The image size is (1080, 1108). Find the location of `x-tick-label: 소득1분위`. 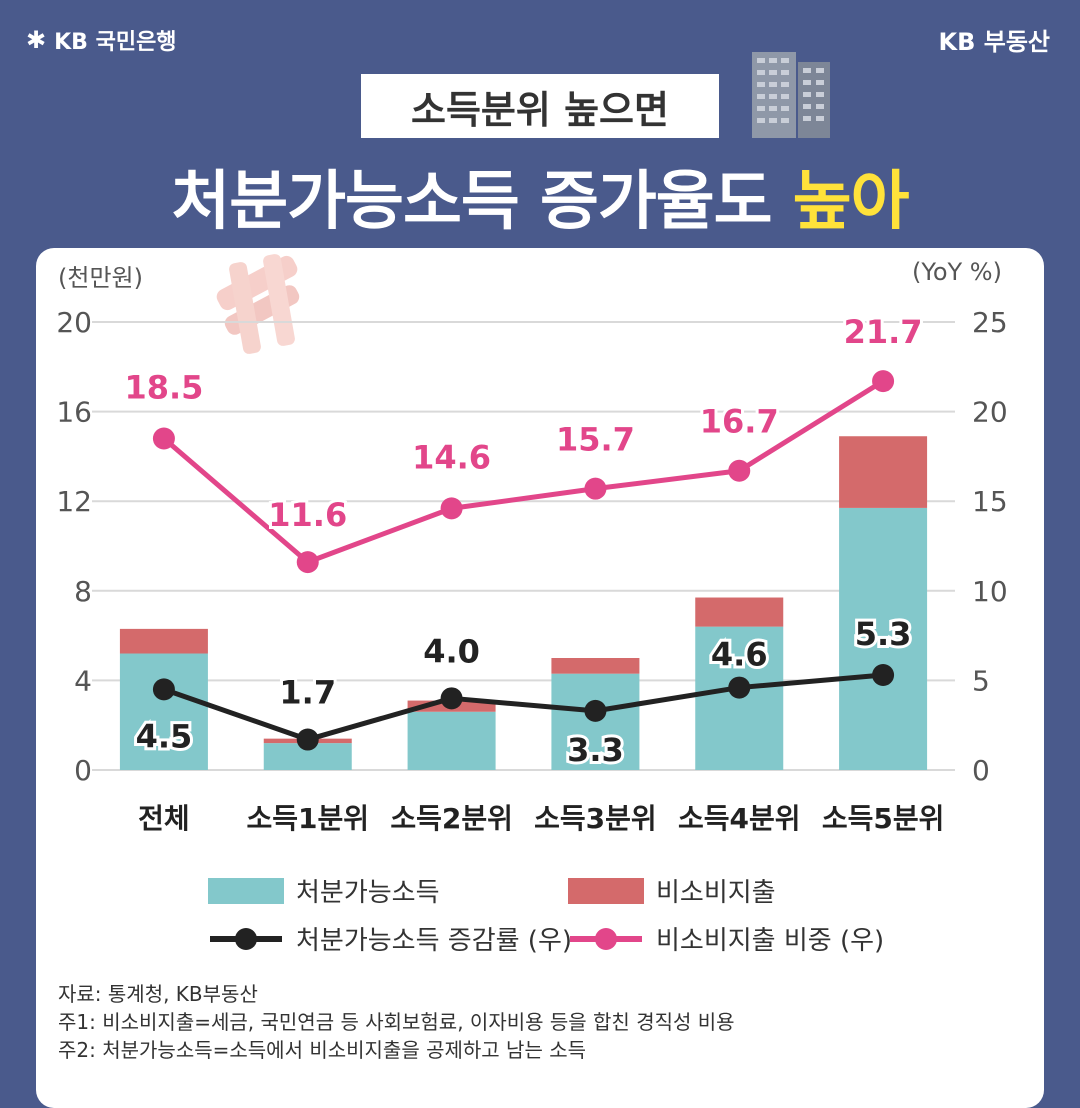

x-tick-label: 소득1분위 is located at coordinates (307, 818).